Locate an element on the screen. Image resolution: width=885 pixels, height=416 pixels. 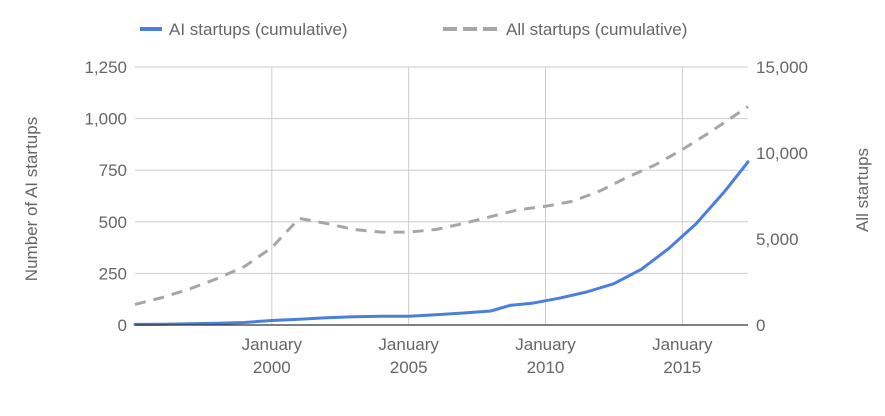
x-tick-label-year: 2000 is located at coordinates (272, 367).